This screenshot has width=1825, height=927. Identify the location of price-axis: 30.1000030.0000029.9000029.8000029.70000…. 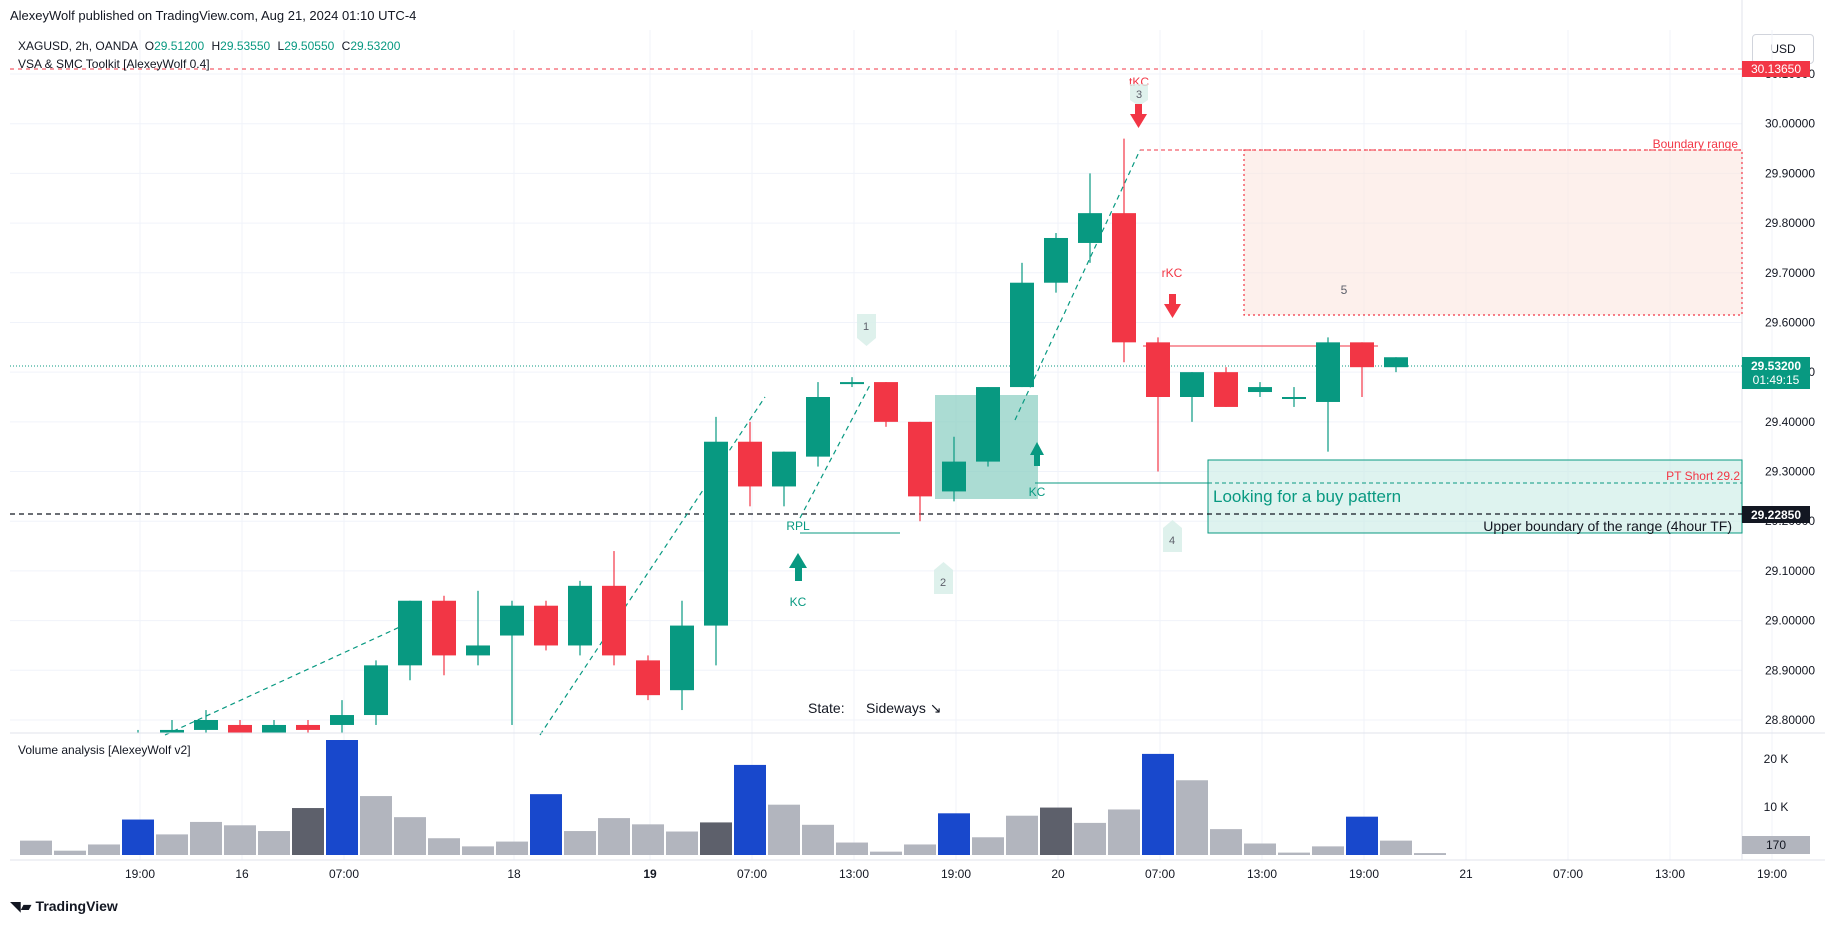
(1790, 397).